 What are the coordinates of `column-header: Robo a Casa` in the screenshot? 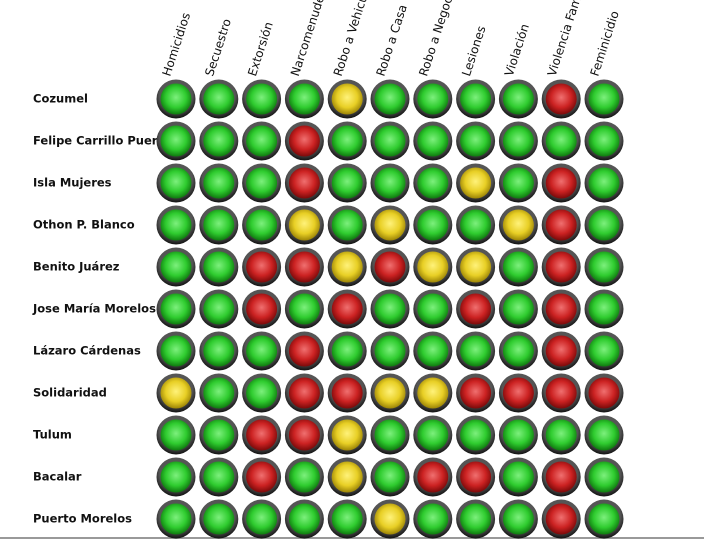 It's located at (392, 40).